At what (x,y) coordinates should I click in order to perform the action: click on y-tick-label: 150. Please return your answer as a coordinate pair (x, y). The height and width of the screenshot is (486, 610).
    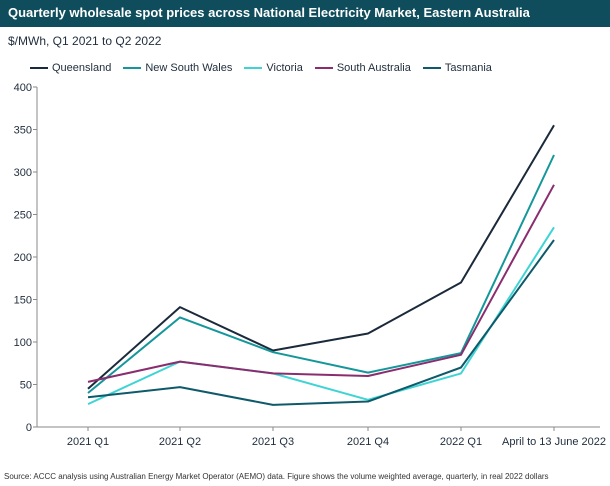
    Looking at the image, I should click on (23, 301).